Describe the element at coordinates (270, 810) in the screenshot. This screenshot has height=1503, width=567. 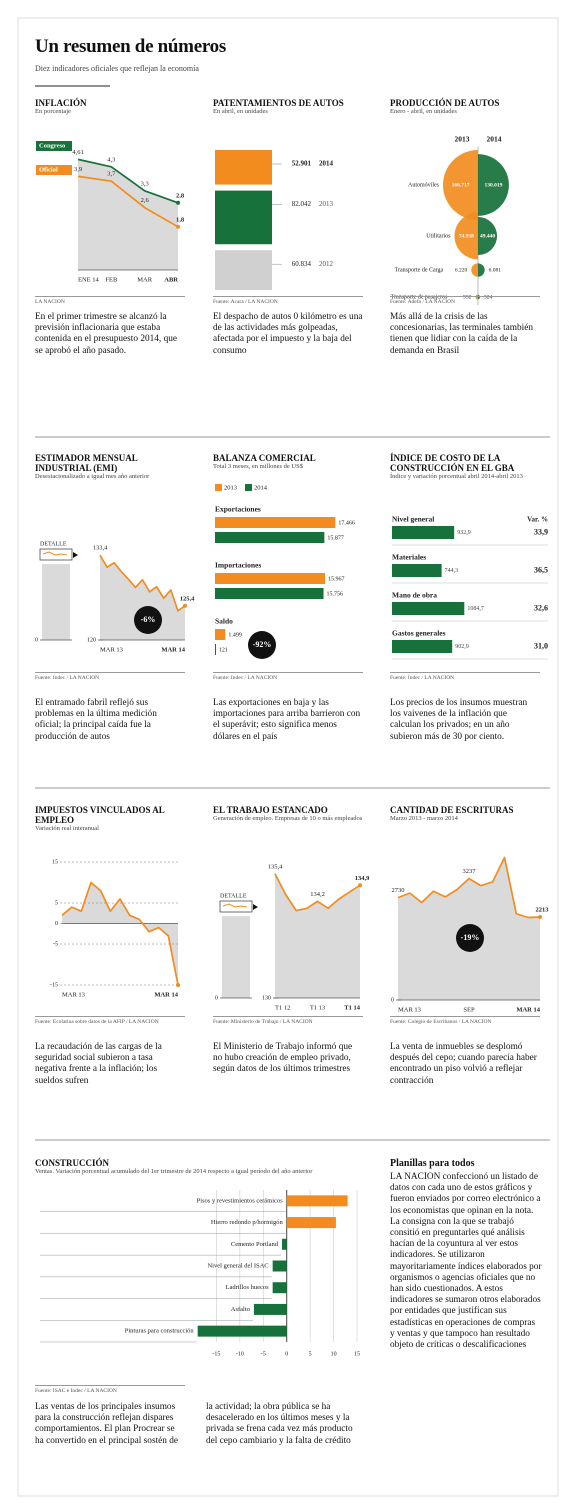
I see `panel-title: EL TRABAJO ESTANCADO` at that location.